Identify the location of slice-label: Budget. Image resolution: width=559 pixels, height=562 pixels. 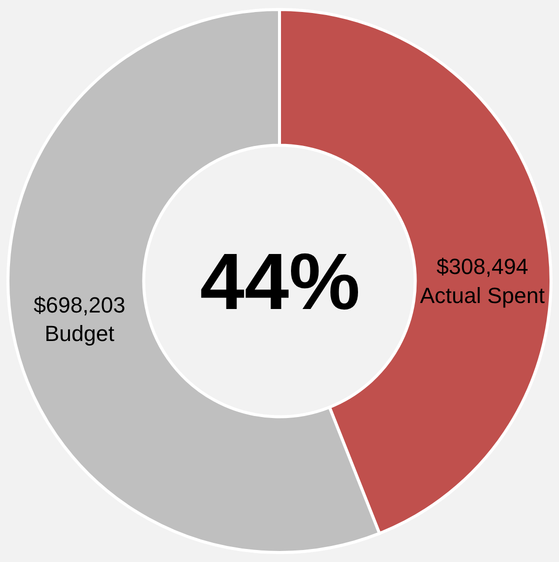
(79, 333).